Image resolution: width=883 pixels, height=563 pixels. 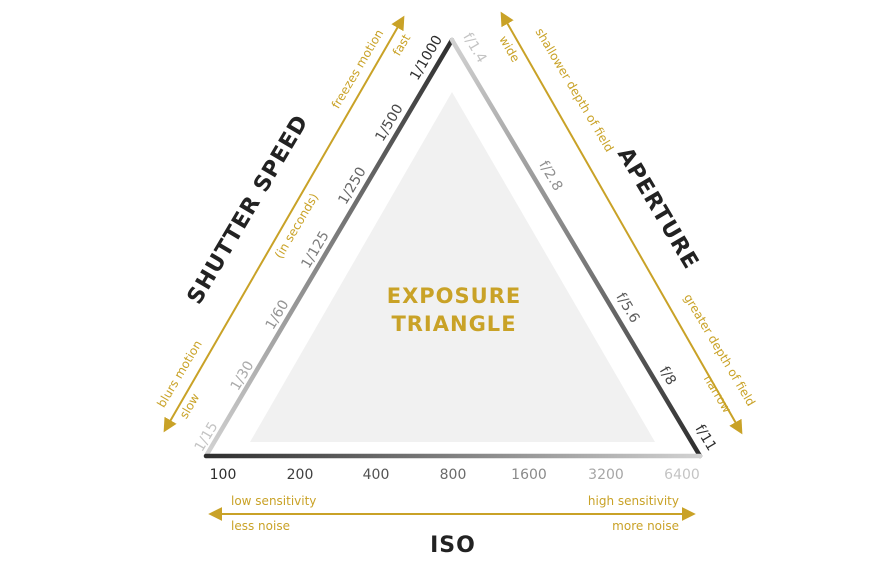 I want to click on center-title-line2: TRIANGLE, so click(x=453, y=324).